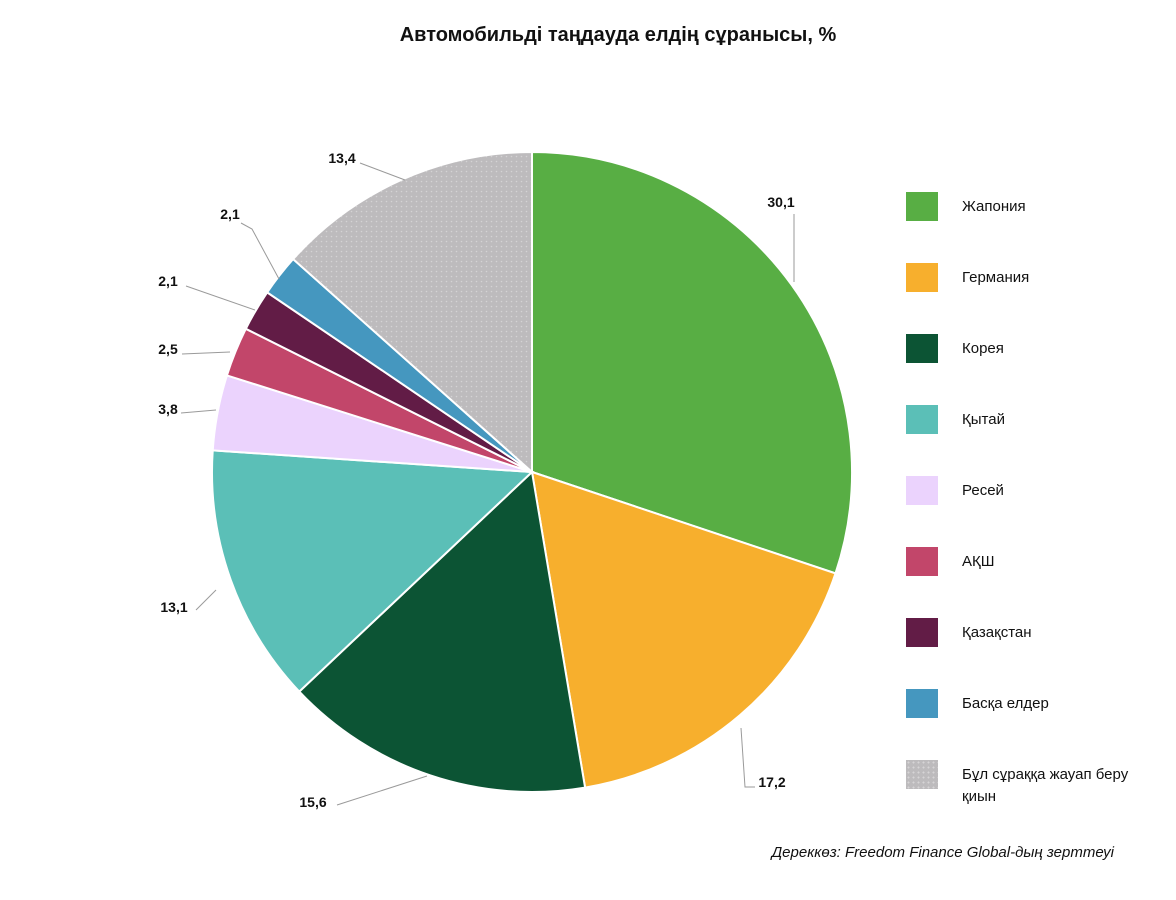 The height and width of the screenshot is (900, 1176). What do you see at coordinates (983, 419) in the screenshot?
I see `legend-label: Қытай` at bounding box center [983, 419].